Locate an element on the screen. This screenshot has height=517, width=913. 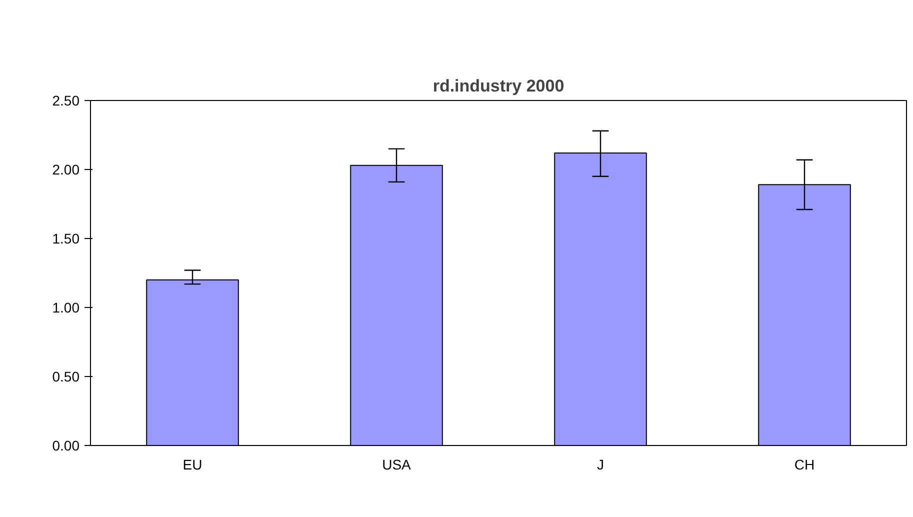
x-tick-label: EU is located at coordinates (192, 464).